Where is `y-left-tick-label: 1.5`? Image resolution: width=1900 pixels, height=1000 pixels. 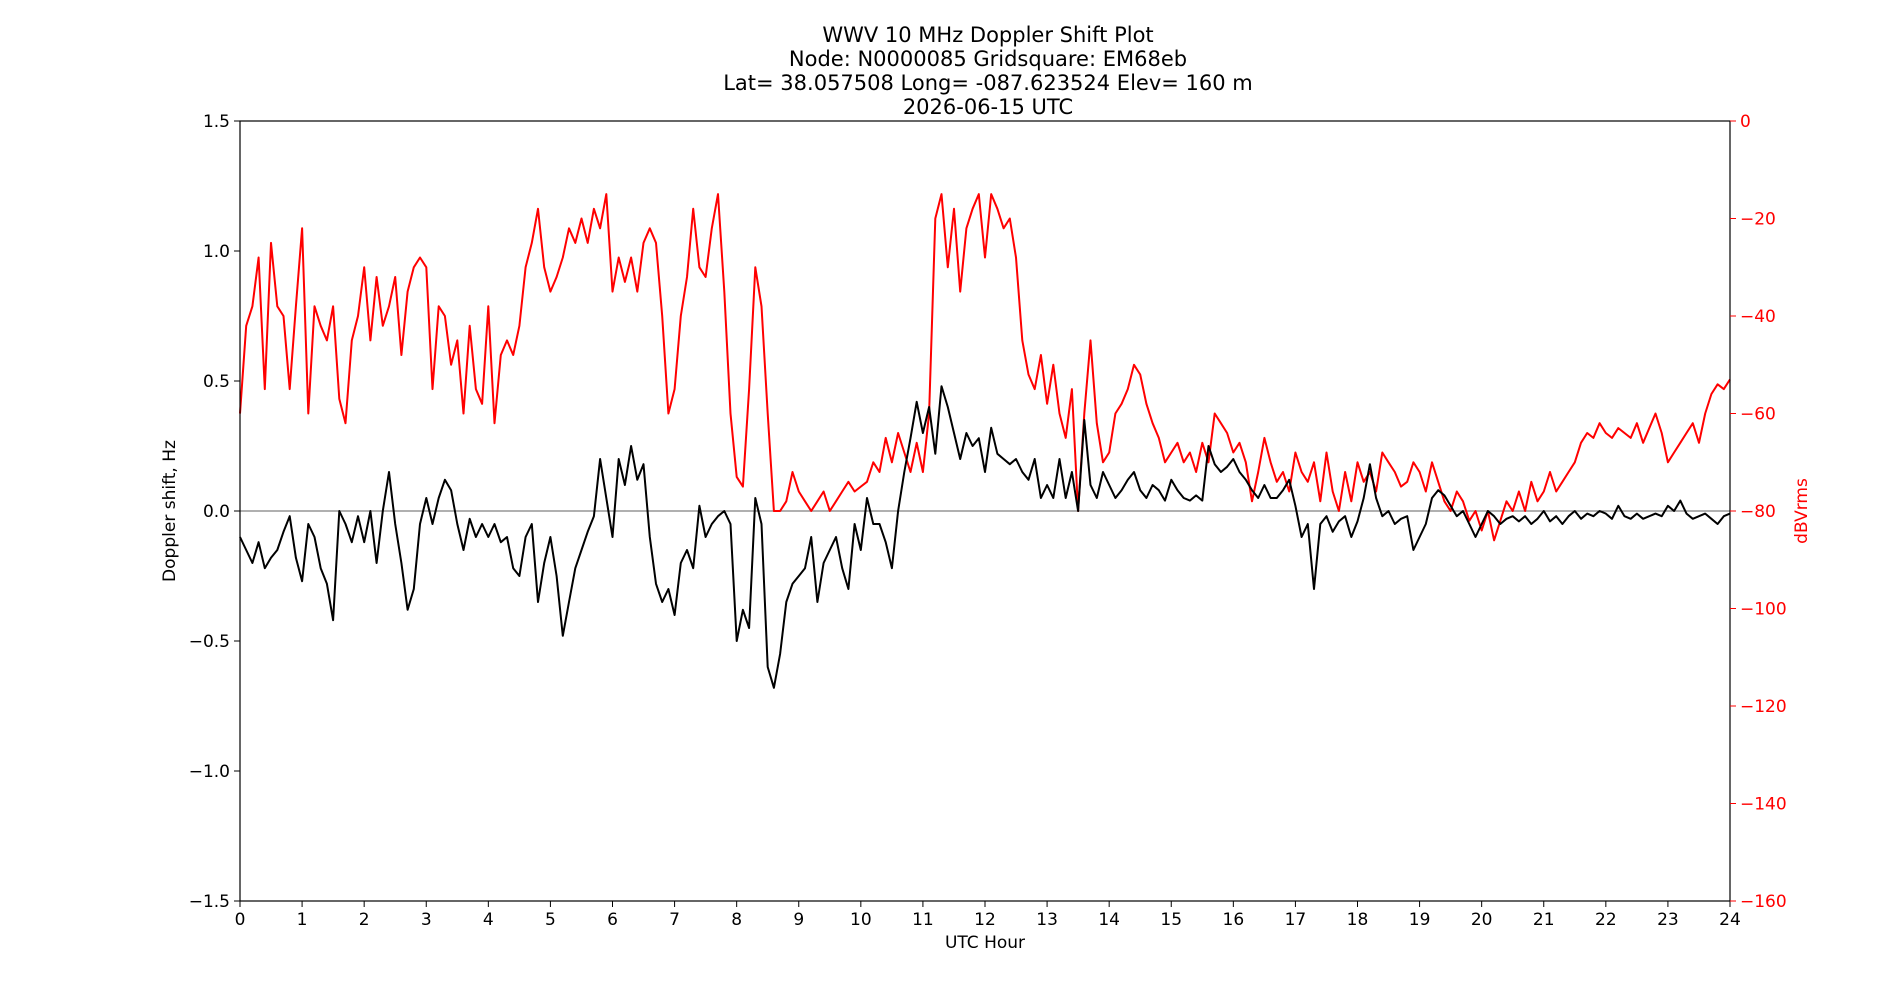
y-left-tick-label: 1.5 is located at coordinates (216, 122).